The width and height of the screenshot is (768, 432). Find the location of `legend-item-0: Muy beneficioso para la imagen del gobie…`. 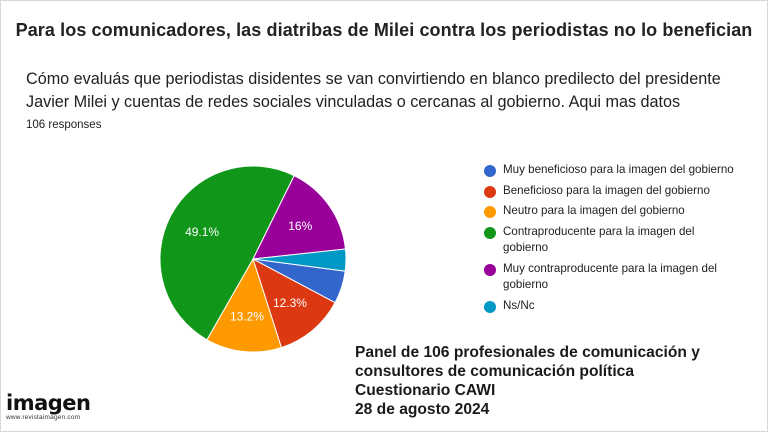

legend-item-0: Muy beneficioso para la imagen del gobie… is located at coordinates (614, 170).